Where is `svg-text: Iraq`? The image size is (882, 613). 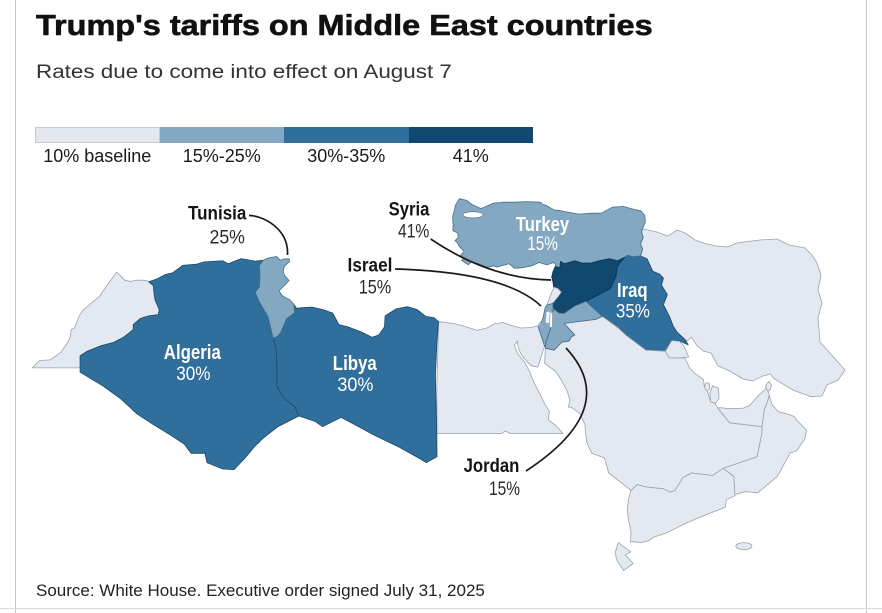 svg-text: Iraq is located at coordinates (632, 291).